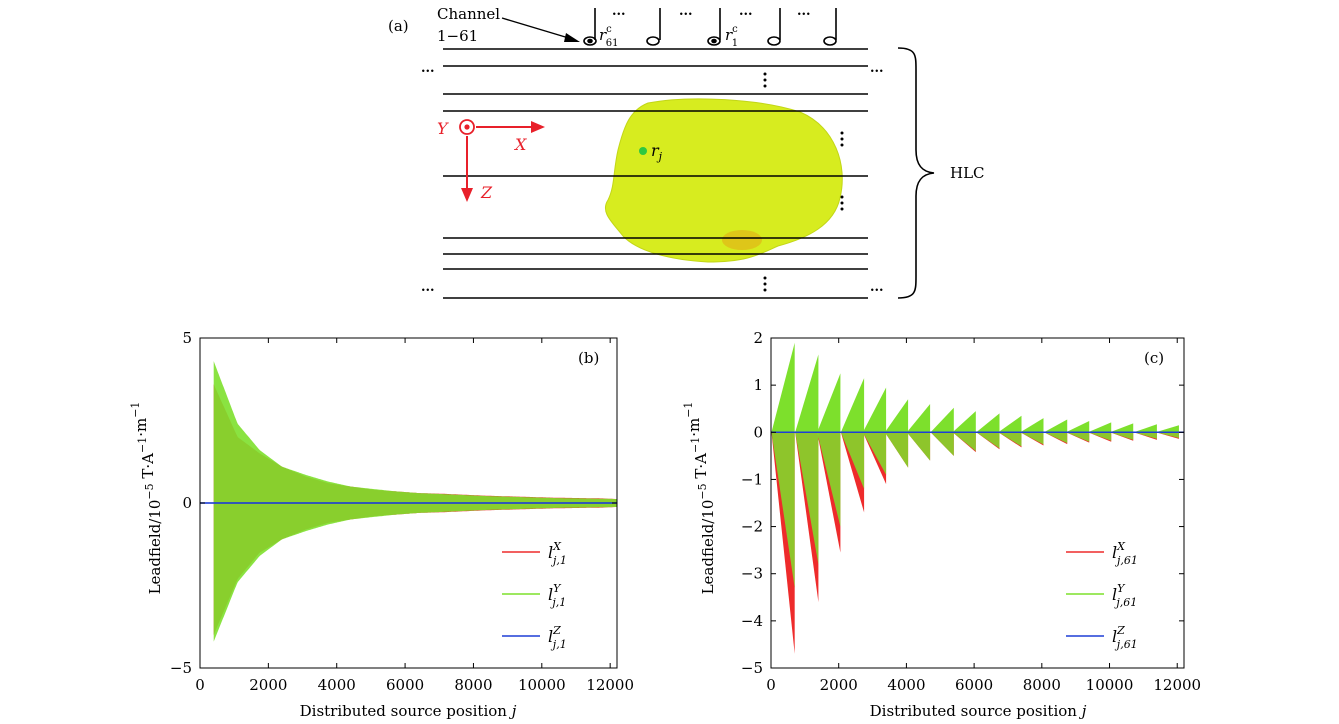 The height and width of the screenshot is (724, 1339). What do you see at coordinates (771, 685) in the screenshot?
I see `x-tick-label: 0` at bounding box center [771, 685].